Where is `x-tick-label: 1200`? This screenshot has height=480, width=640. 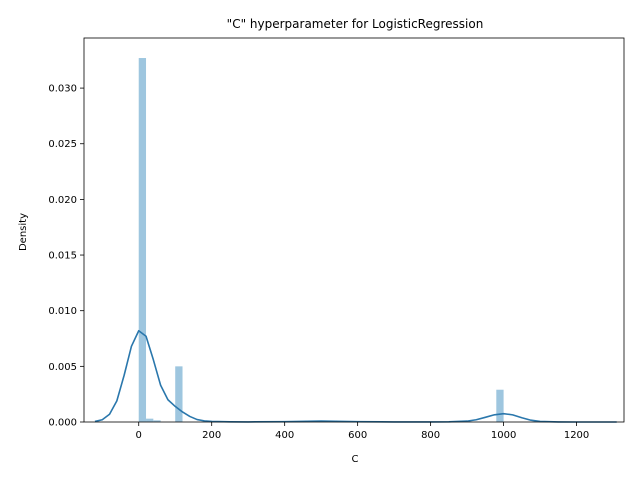 x-tick-label: 1200 is located at coordinates (576, 435).